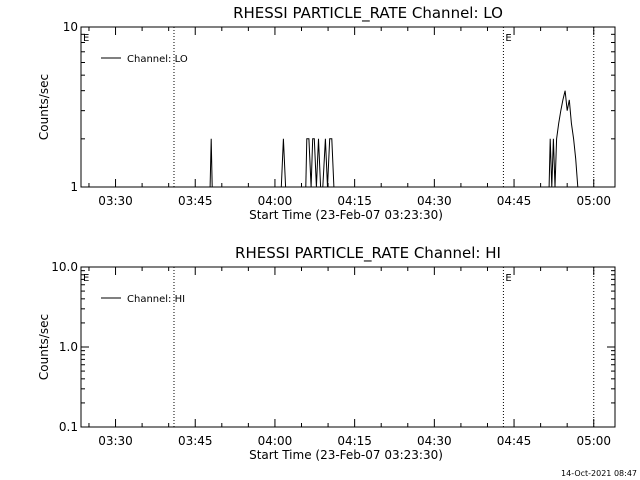  What do you see at coordinates (368, 13) in the screenshot?
I see `chart-title: RHESSI PARTICLE_RATE Channel: LO` at bounding box center [368, 13].